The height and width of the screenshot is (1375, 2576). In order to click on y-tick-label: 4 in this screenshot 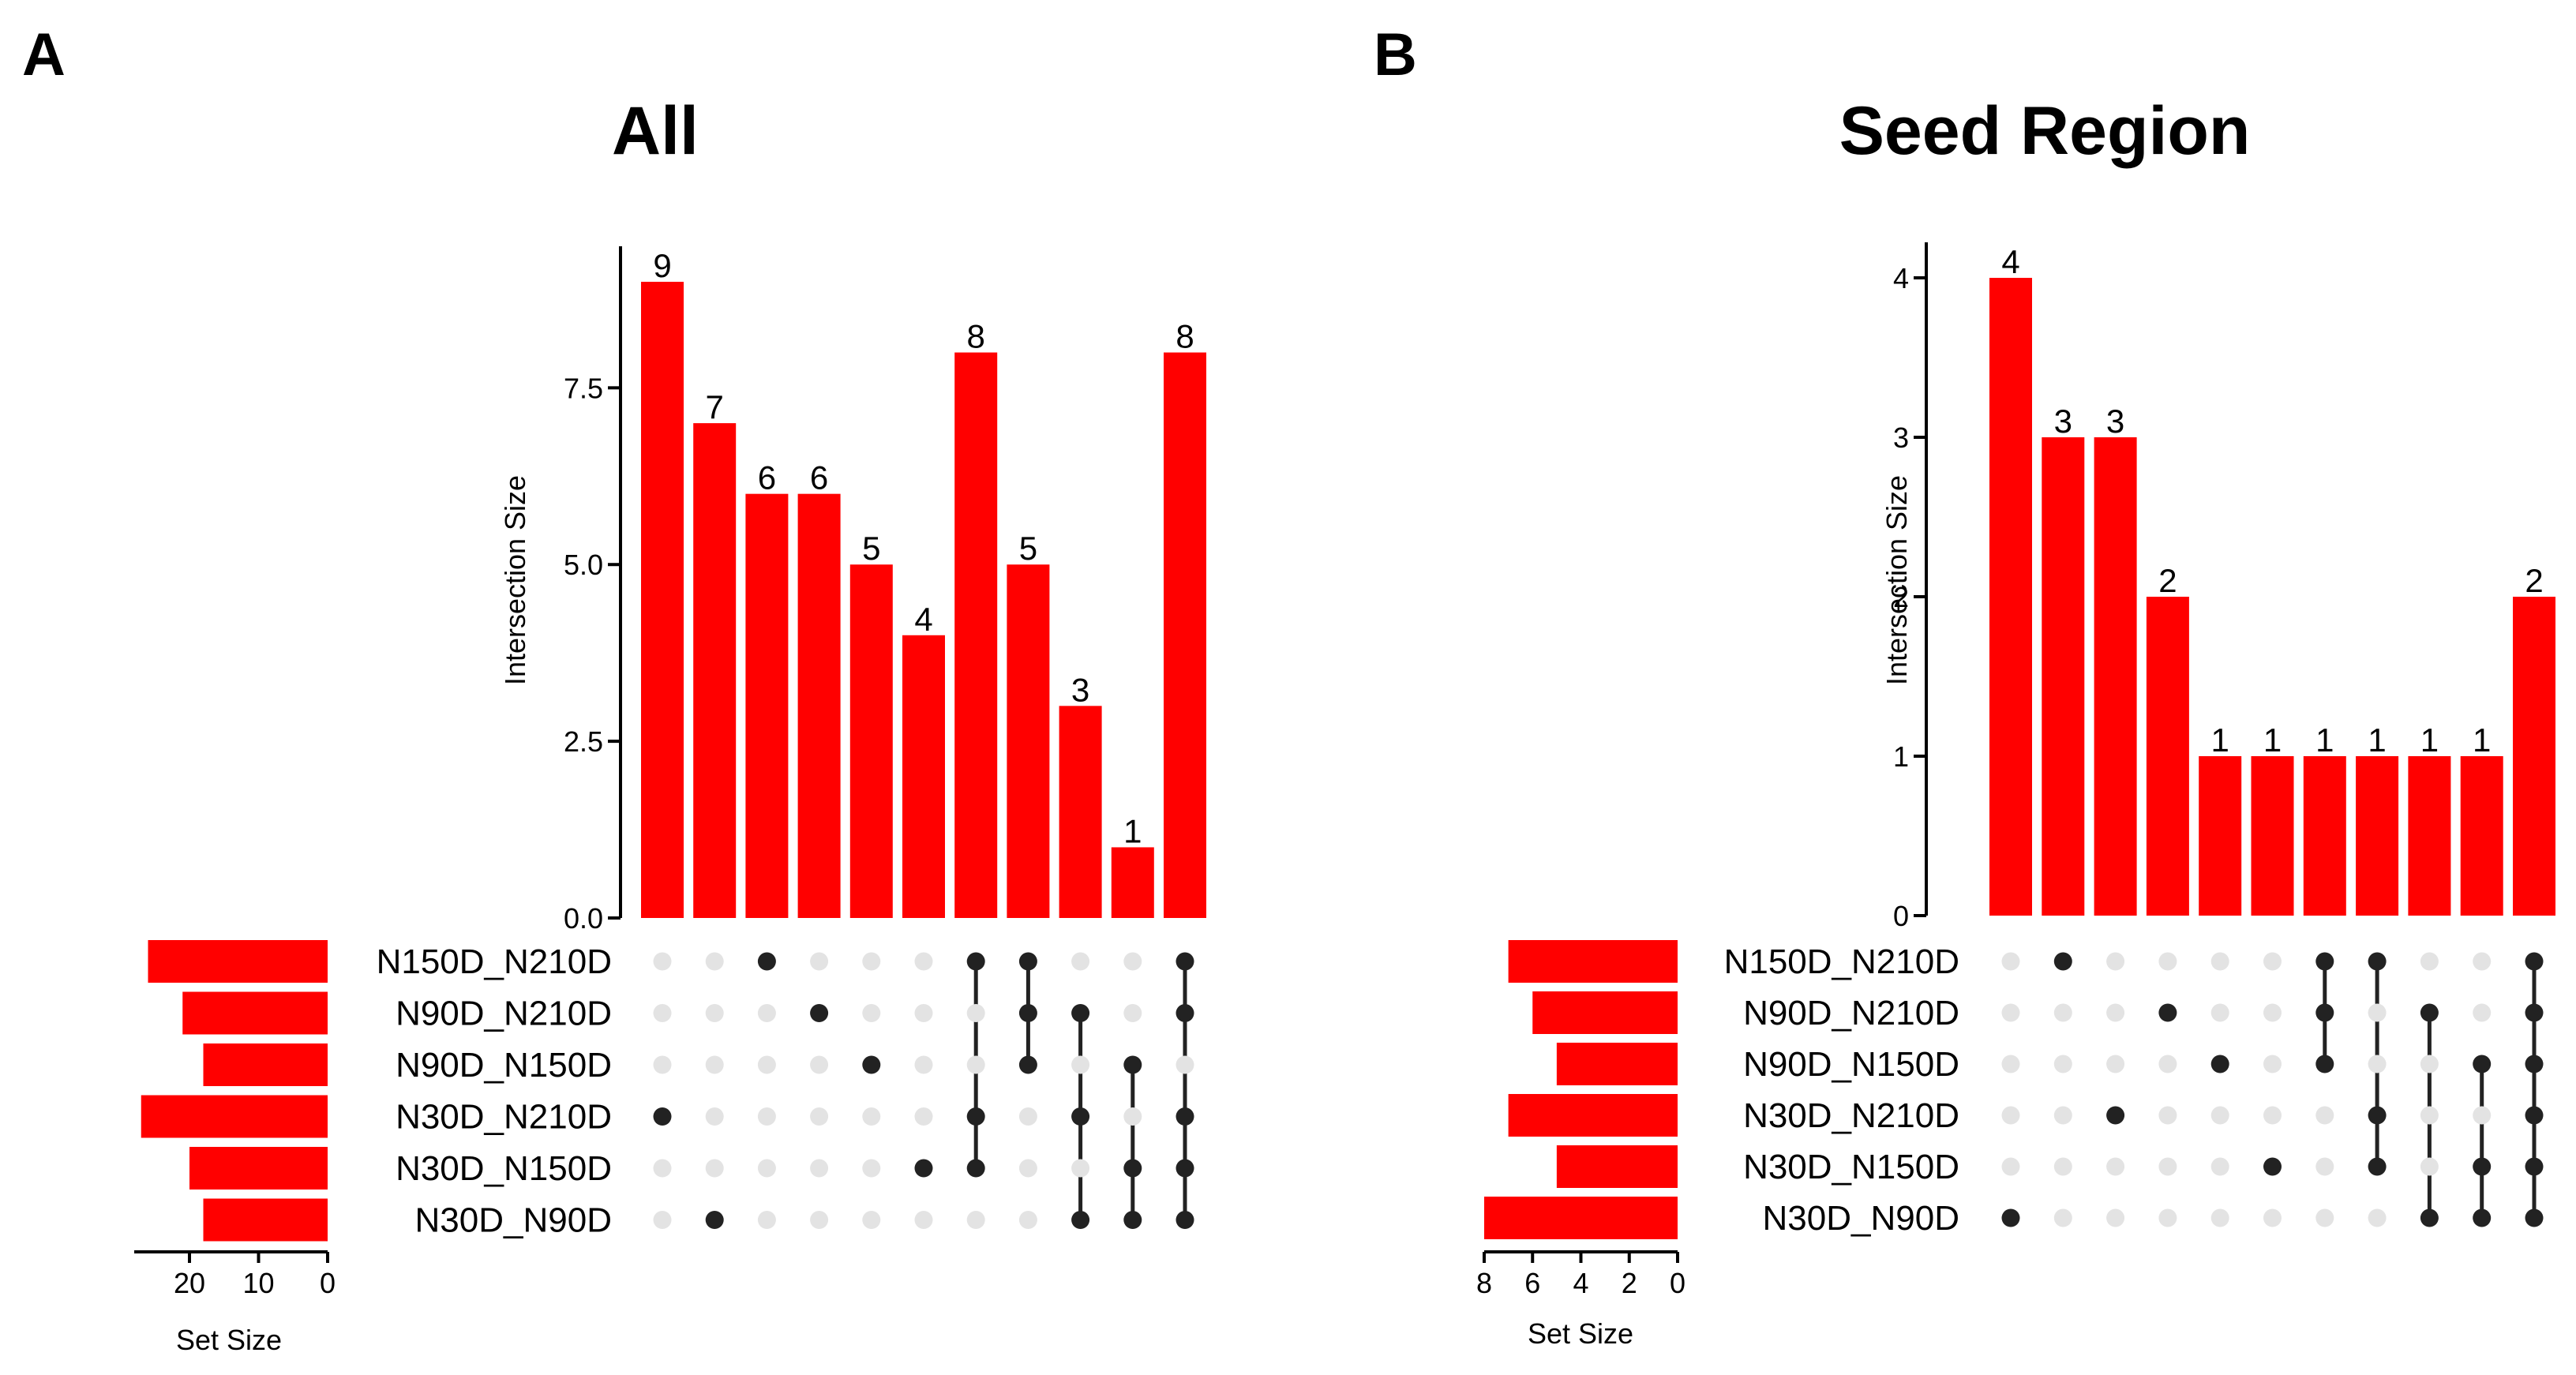, I will do `click(1901, 278)`.